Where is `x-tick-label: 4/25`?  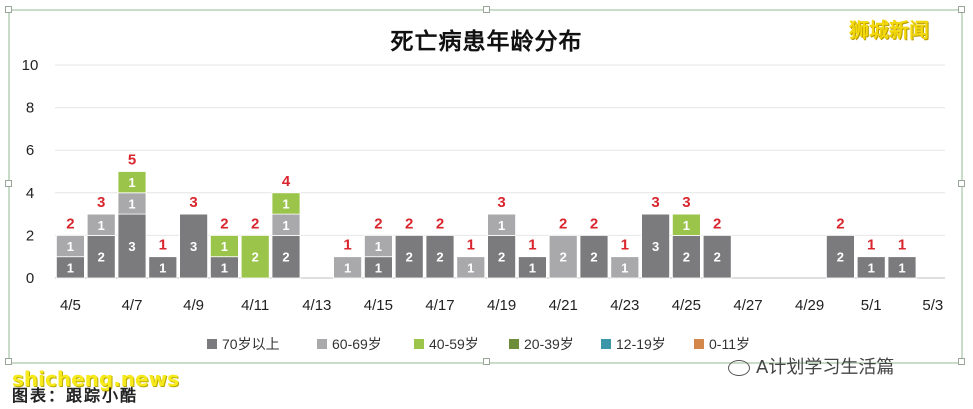
x-tick-label: 4/25 is located at coordinates (686, 305).